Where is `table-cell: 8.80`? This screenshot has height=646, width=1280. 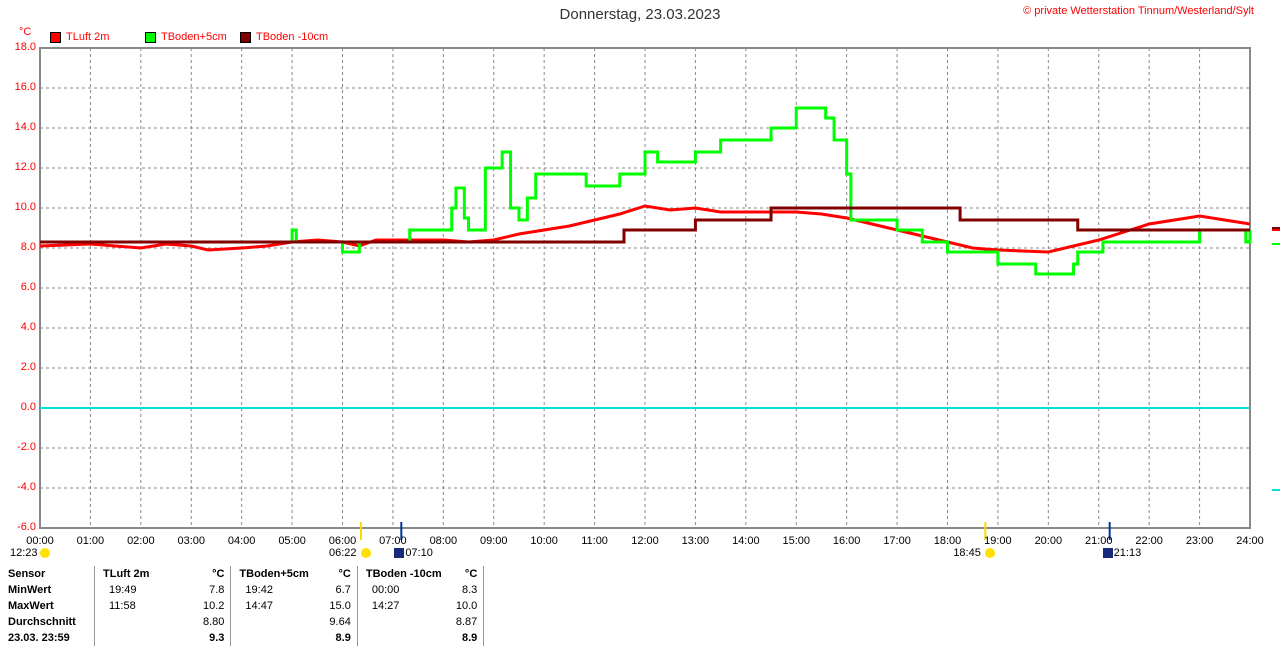
table-cell: 8.80 is located at coordinates (216, 622).